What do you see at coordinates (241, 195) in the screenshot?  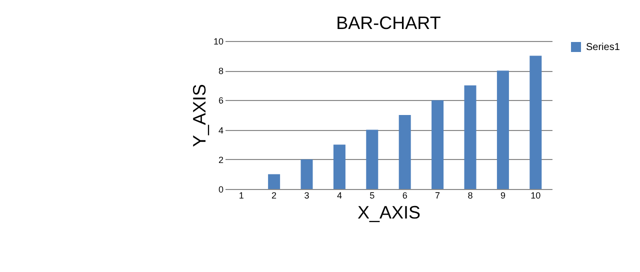 I see `x-tick-label: 1` at bounding box center [241, 195].